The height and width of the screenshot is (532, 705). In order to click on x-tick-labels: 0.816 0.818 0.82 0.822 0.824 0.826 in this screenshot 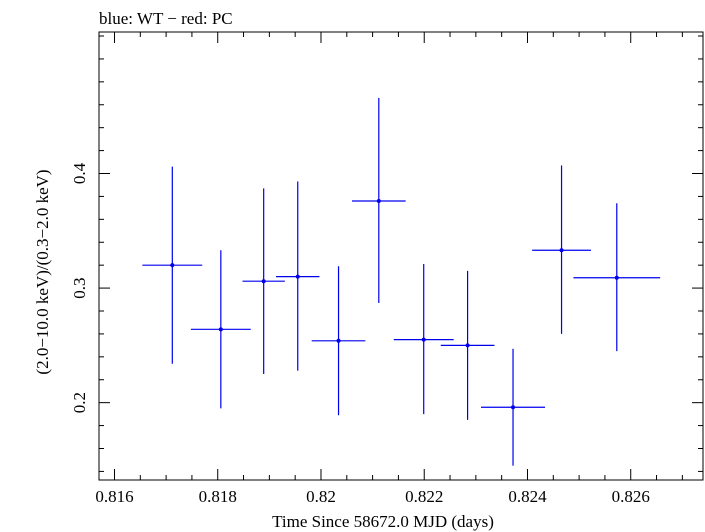, I will do `click(372, 496)`.